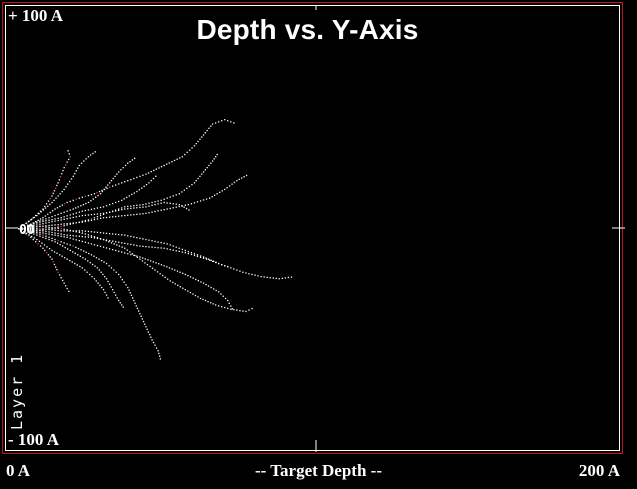 The height and width of the screenshot is (489, 637). Describe the element at coordinates (17, 391) in the screenshot. I see `layer-label: Layer 1` at that location.